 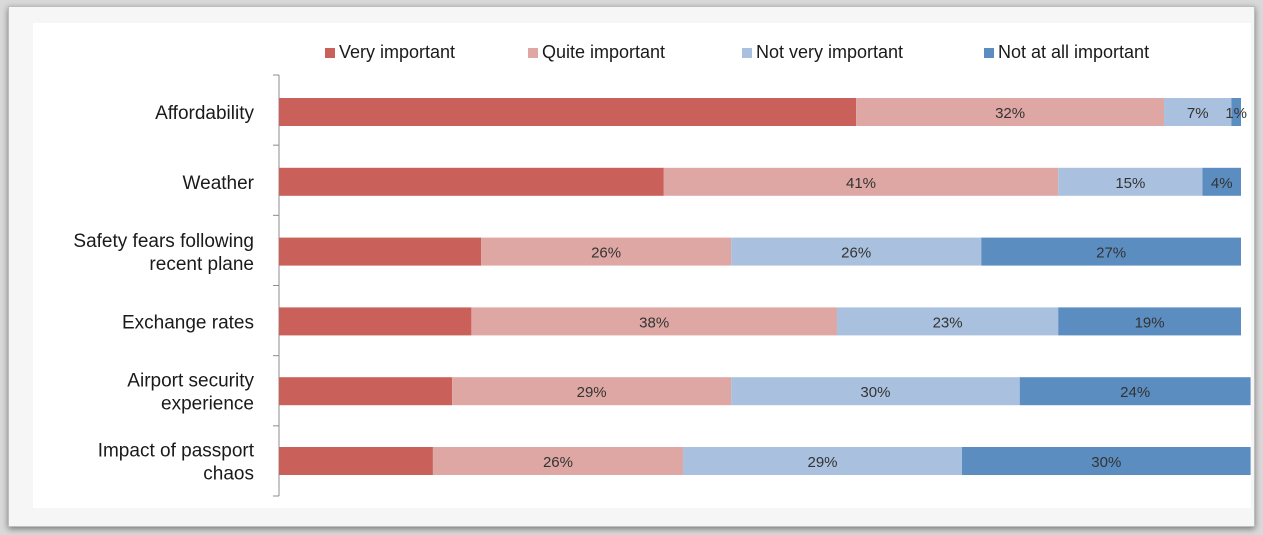 I want to click on data-label: 15%, so click(x=1130, y=183).